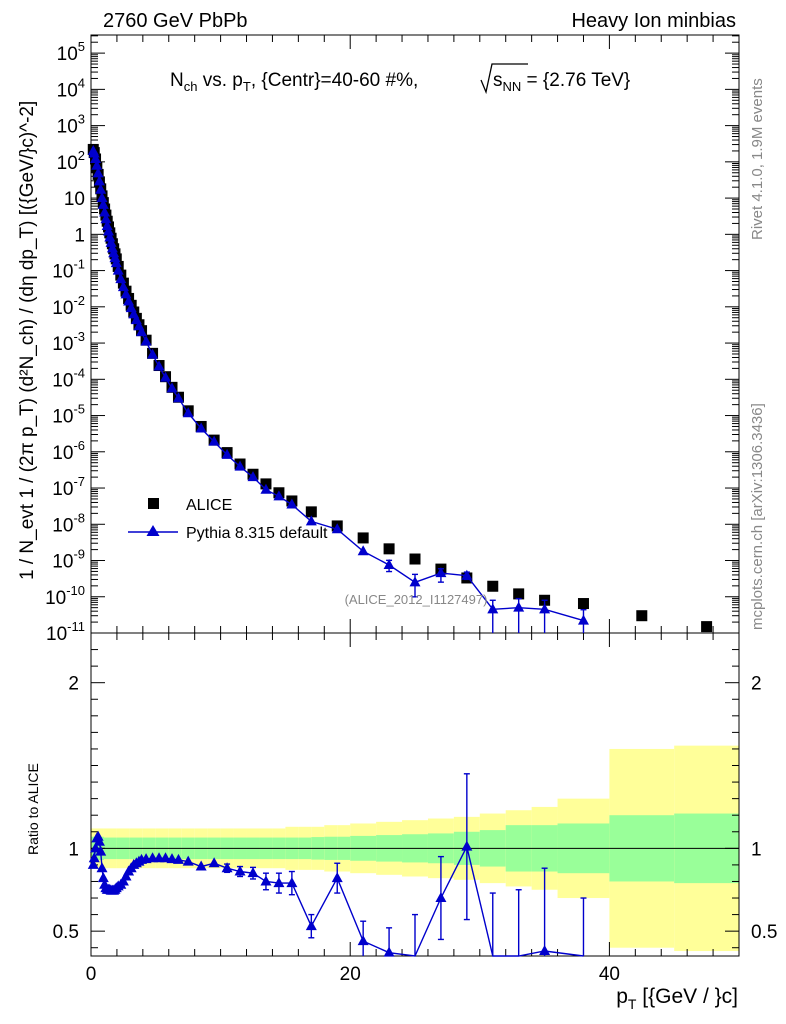  I want to click on mcplots-source-text: mcplots.cern.ch [arXiv:1306.3436], so click(757, 516).